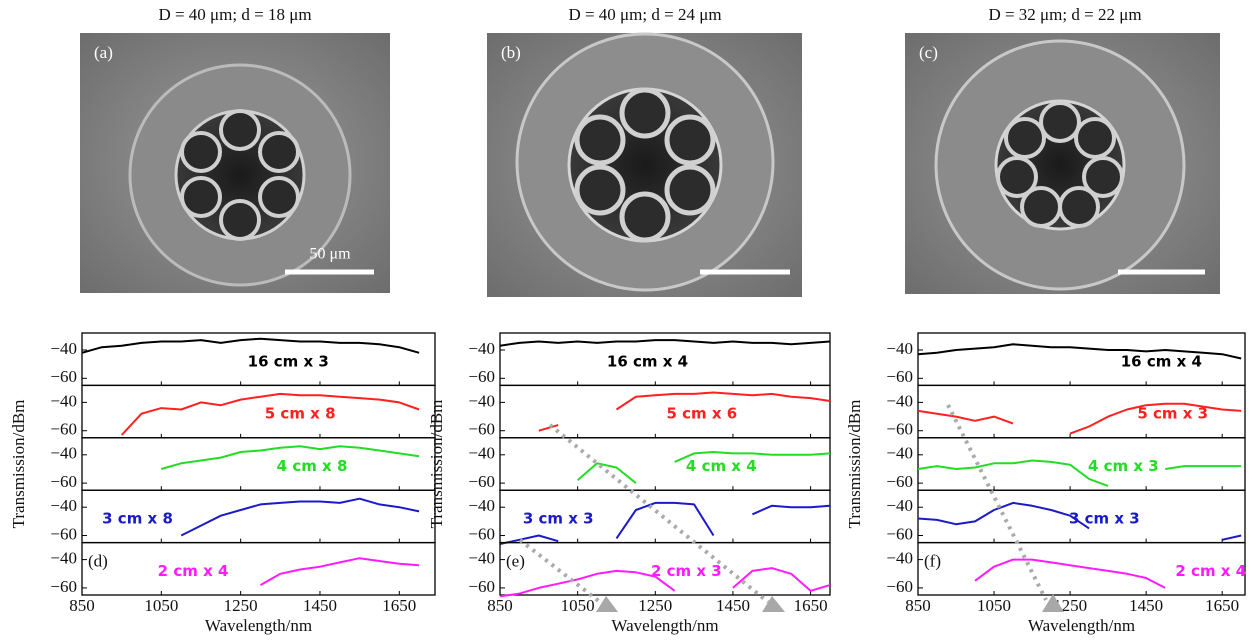 The width and height of the screenshot is (1258, 642). Describe the element at coordinates (312, 466) in the screenshot. I see `series-label: 4 cm x 8` at that location.